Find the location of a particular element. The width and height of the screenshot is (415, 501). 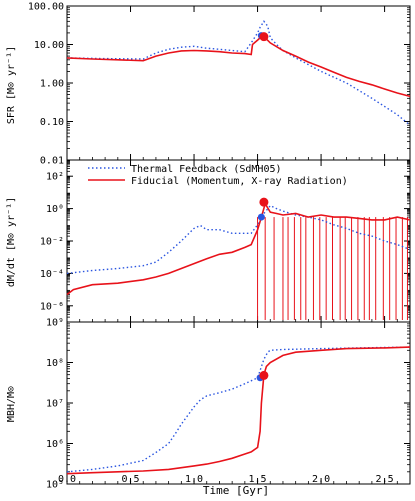

accretion-ytick-label: 10⁻² is located at coordinates (52, 242).